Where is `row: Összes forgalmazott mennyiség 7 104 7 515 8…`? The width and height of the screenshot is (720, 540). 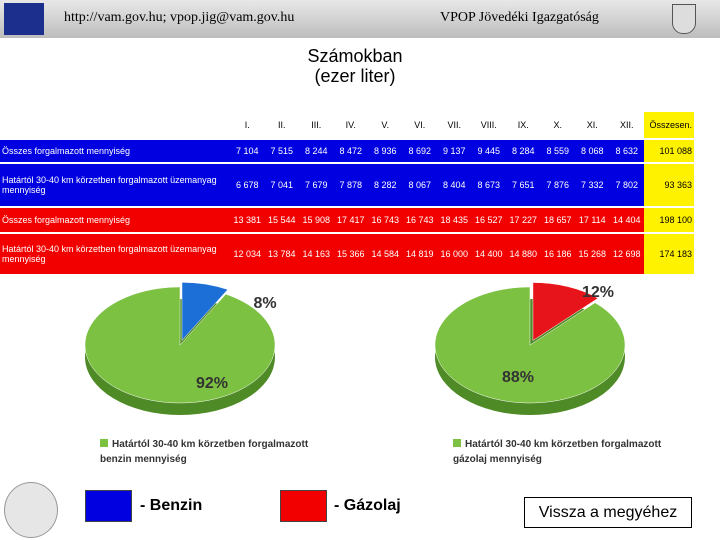 row: Összes forgalmazott mennyiség 7 104 7 515 8… is located at coordinates (347, 151).